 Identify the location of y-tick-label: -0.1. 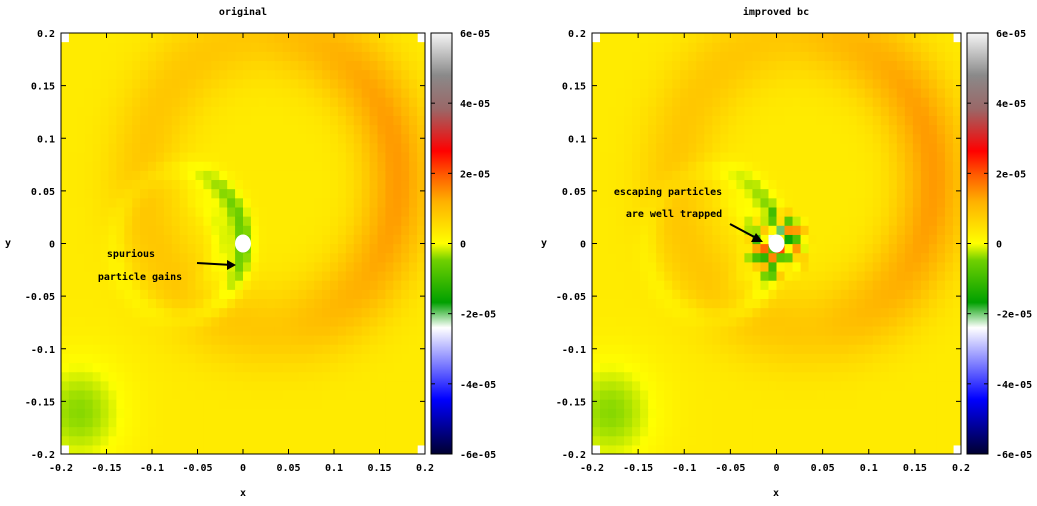
(574, 350).